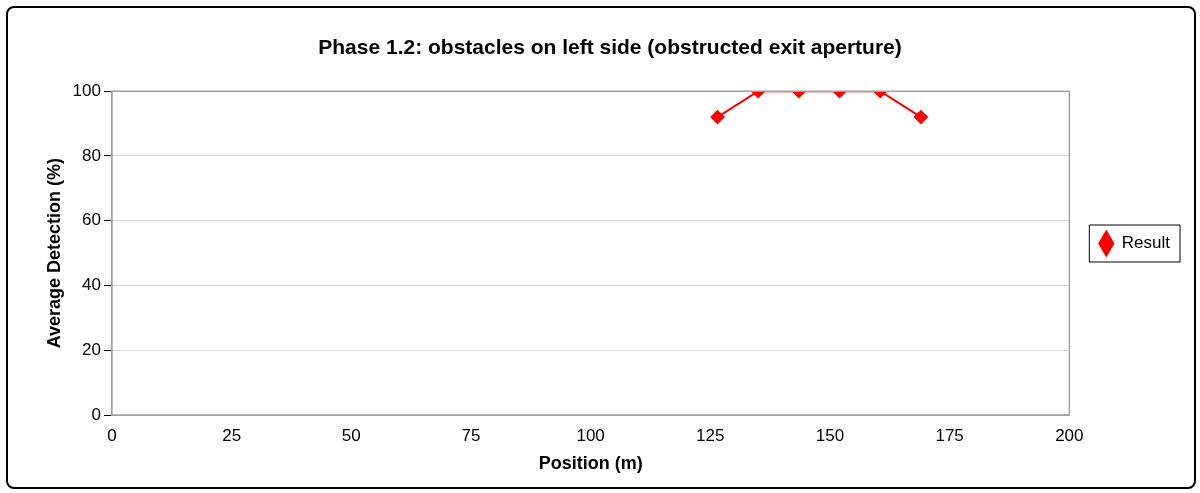  Describe the element at coordinates (91, 155) in the screenshot. I see `y-tick-label: 80` at that location.